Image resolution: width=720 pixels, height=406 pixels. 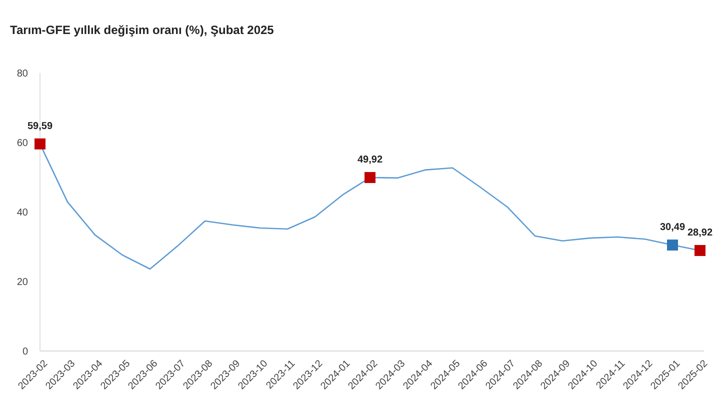 What do you see at coordinates (142, 30) in the screenshot?
I see `chart-title: Tarım-GFE yıllık değişim oranı (%), Şubat 2025` at bounding box center [142, 30].